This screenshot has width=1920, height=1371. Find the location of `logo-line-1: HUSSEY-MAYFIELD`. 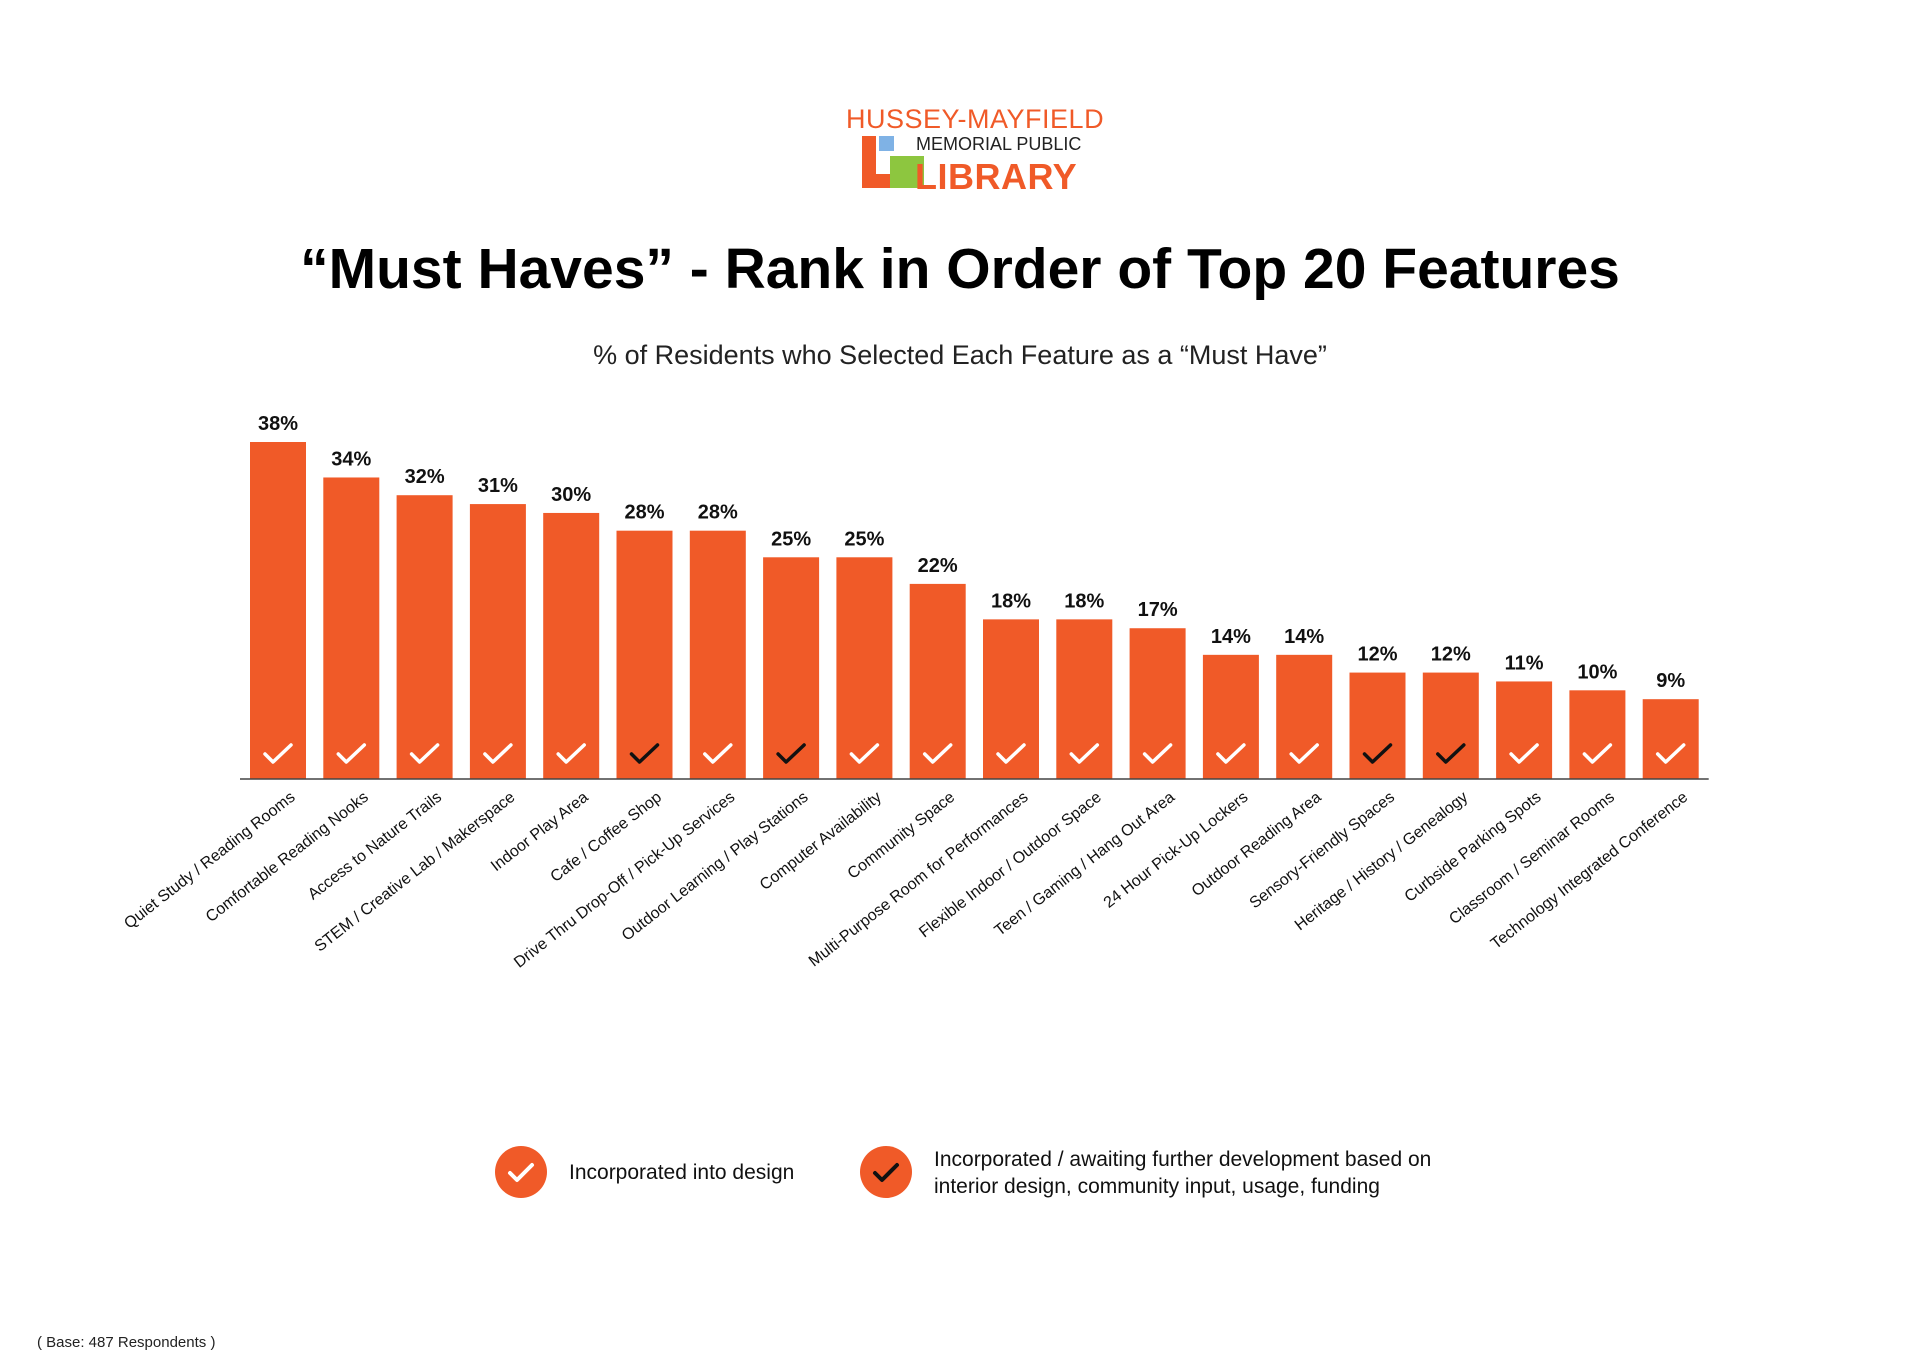

logo-line-1: HUSSEY-MAYFIELD is located at coordinates (975, 119).